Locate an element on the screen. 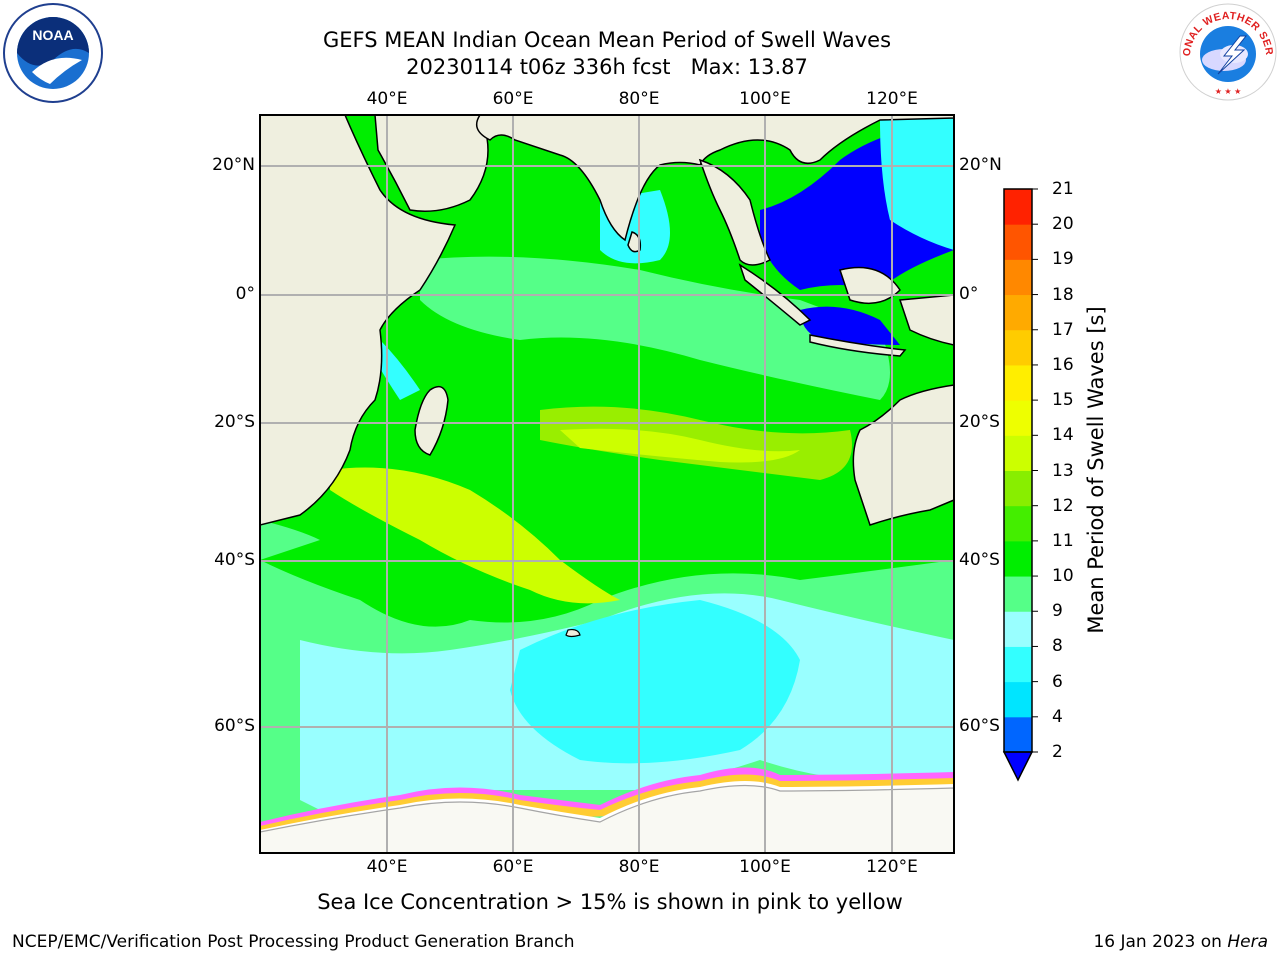  lat-label-left: 20°N is located at coordinates (233, 165).